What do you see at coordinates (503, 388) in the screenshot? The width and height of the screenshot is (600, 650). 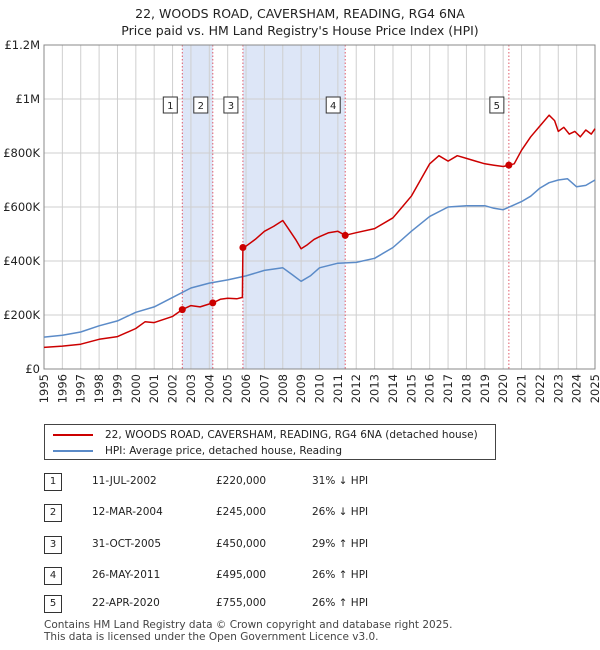 I see `x-tick-label: 2020` at bounding box center [503, 388].